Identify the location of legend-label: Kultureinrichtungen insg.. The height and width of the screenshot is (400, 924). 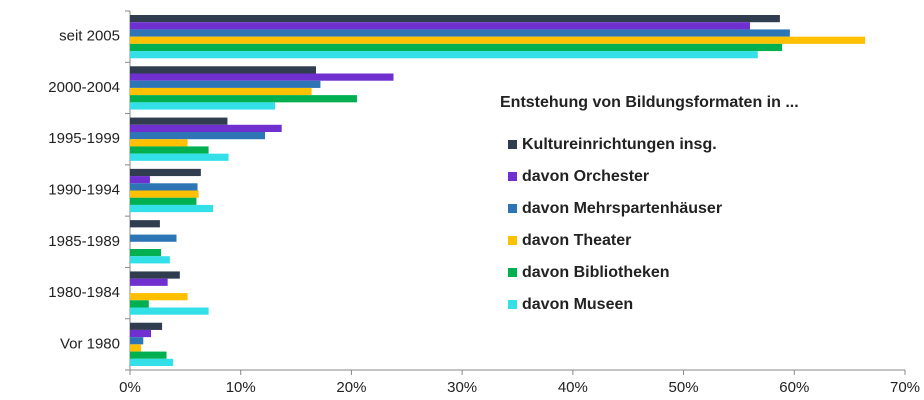
(619, 144).